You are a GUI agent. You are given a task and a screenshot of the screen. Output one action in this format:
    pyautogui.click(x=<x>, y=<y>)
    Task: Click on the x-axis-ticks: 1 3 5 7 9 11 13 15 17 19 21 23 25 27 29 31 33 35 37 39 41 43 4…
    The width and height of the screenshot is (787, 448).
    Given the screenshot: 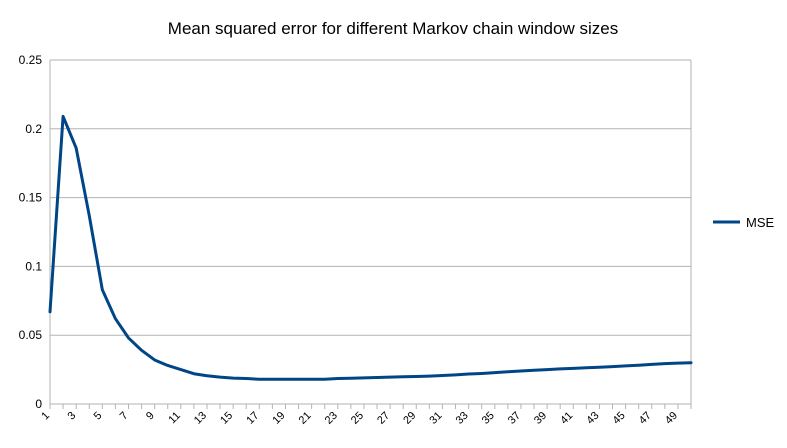 What is the action you would take?
    pyautogui.click(x=359, y=418)
    